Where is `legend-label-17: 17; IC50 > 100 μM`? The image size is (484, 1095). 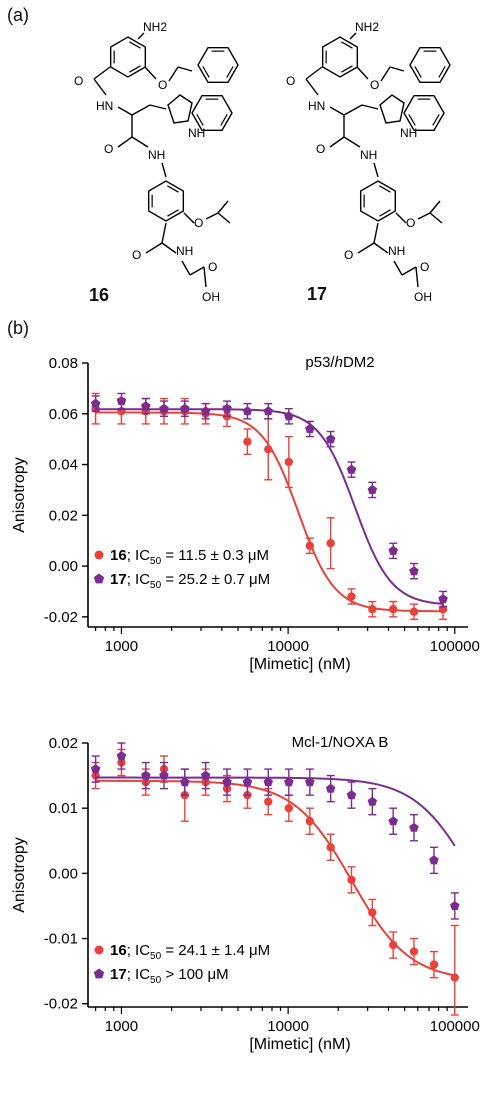
legend-label-17: 17; IC50 > 100 μM is located at coordinates (169, 976).